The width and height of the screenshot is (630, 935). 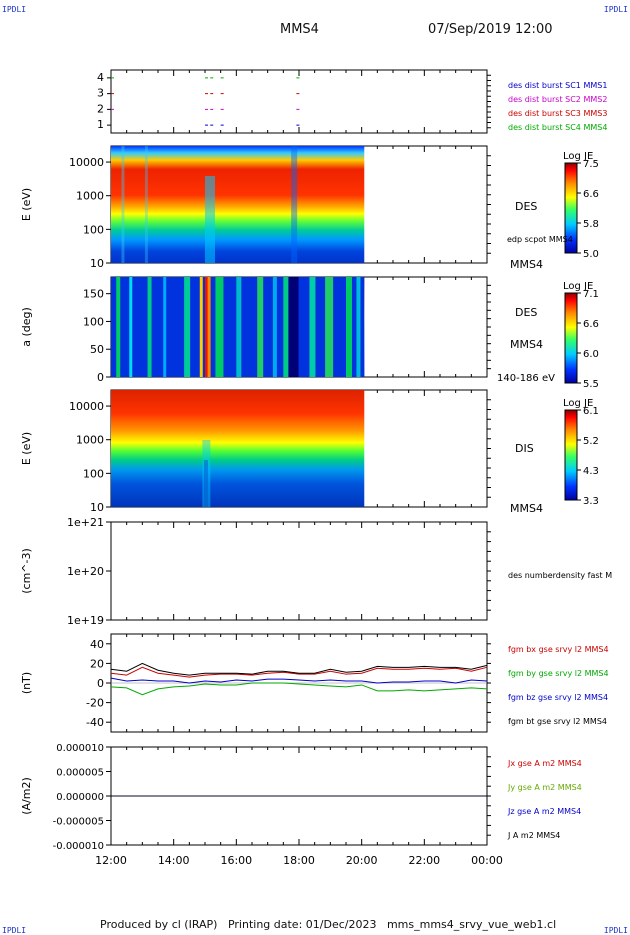 I want to click on y-axis-label: (nT), so click(x=26, y=683).